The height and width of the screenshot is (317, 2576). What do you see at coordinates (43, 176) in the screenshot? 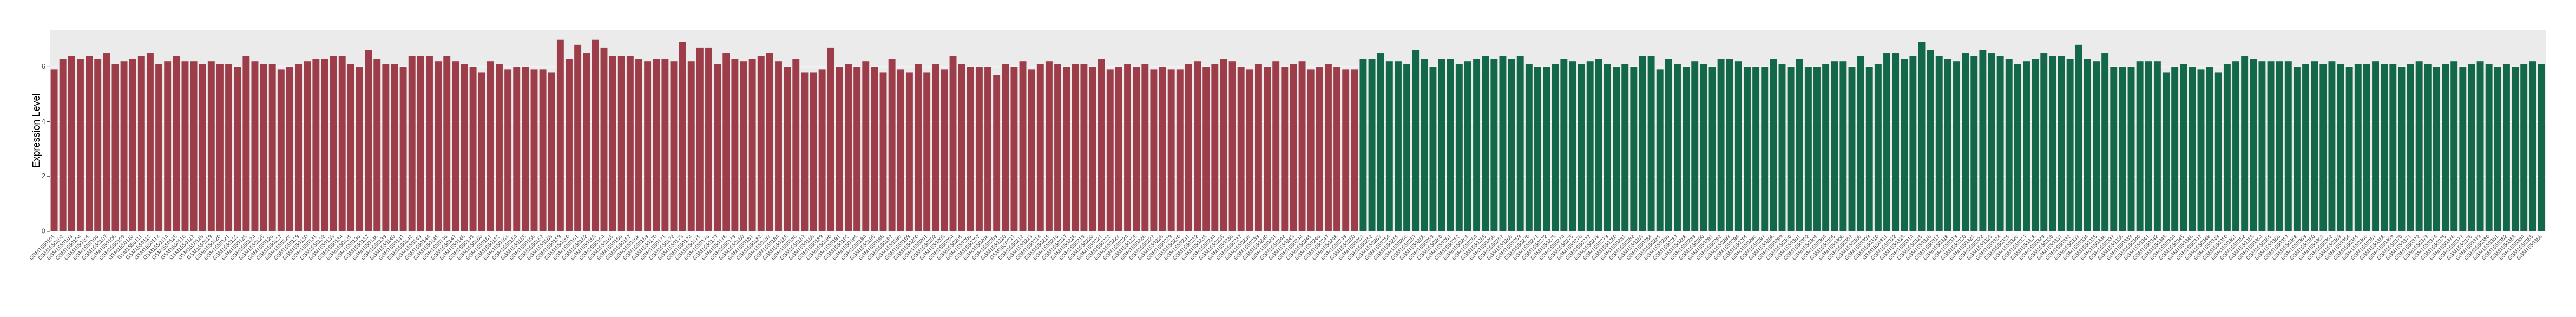
I see `y-tick-label: 2` at bounding box center [43, 176].